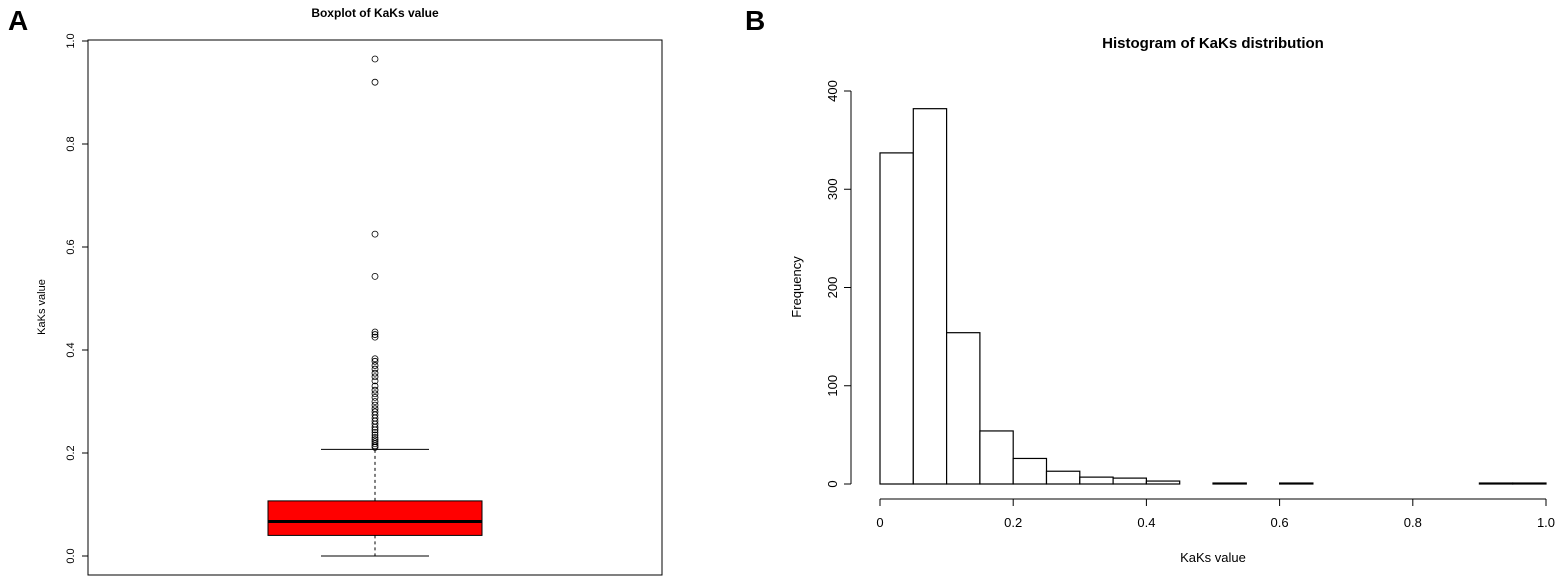  Describe the element at coordinates (832, 91) in the screenshot. I see `histogram-y-tick-label: 400` at that location.